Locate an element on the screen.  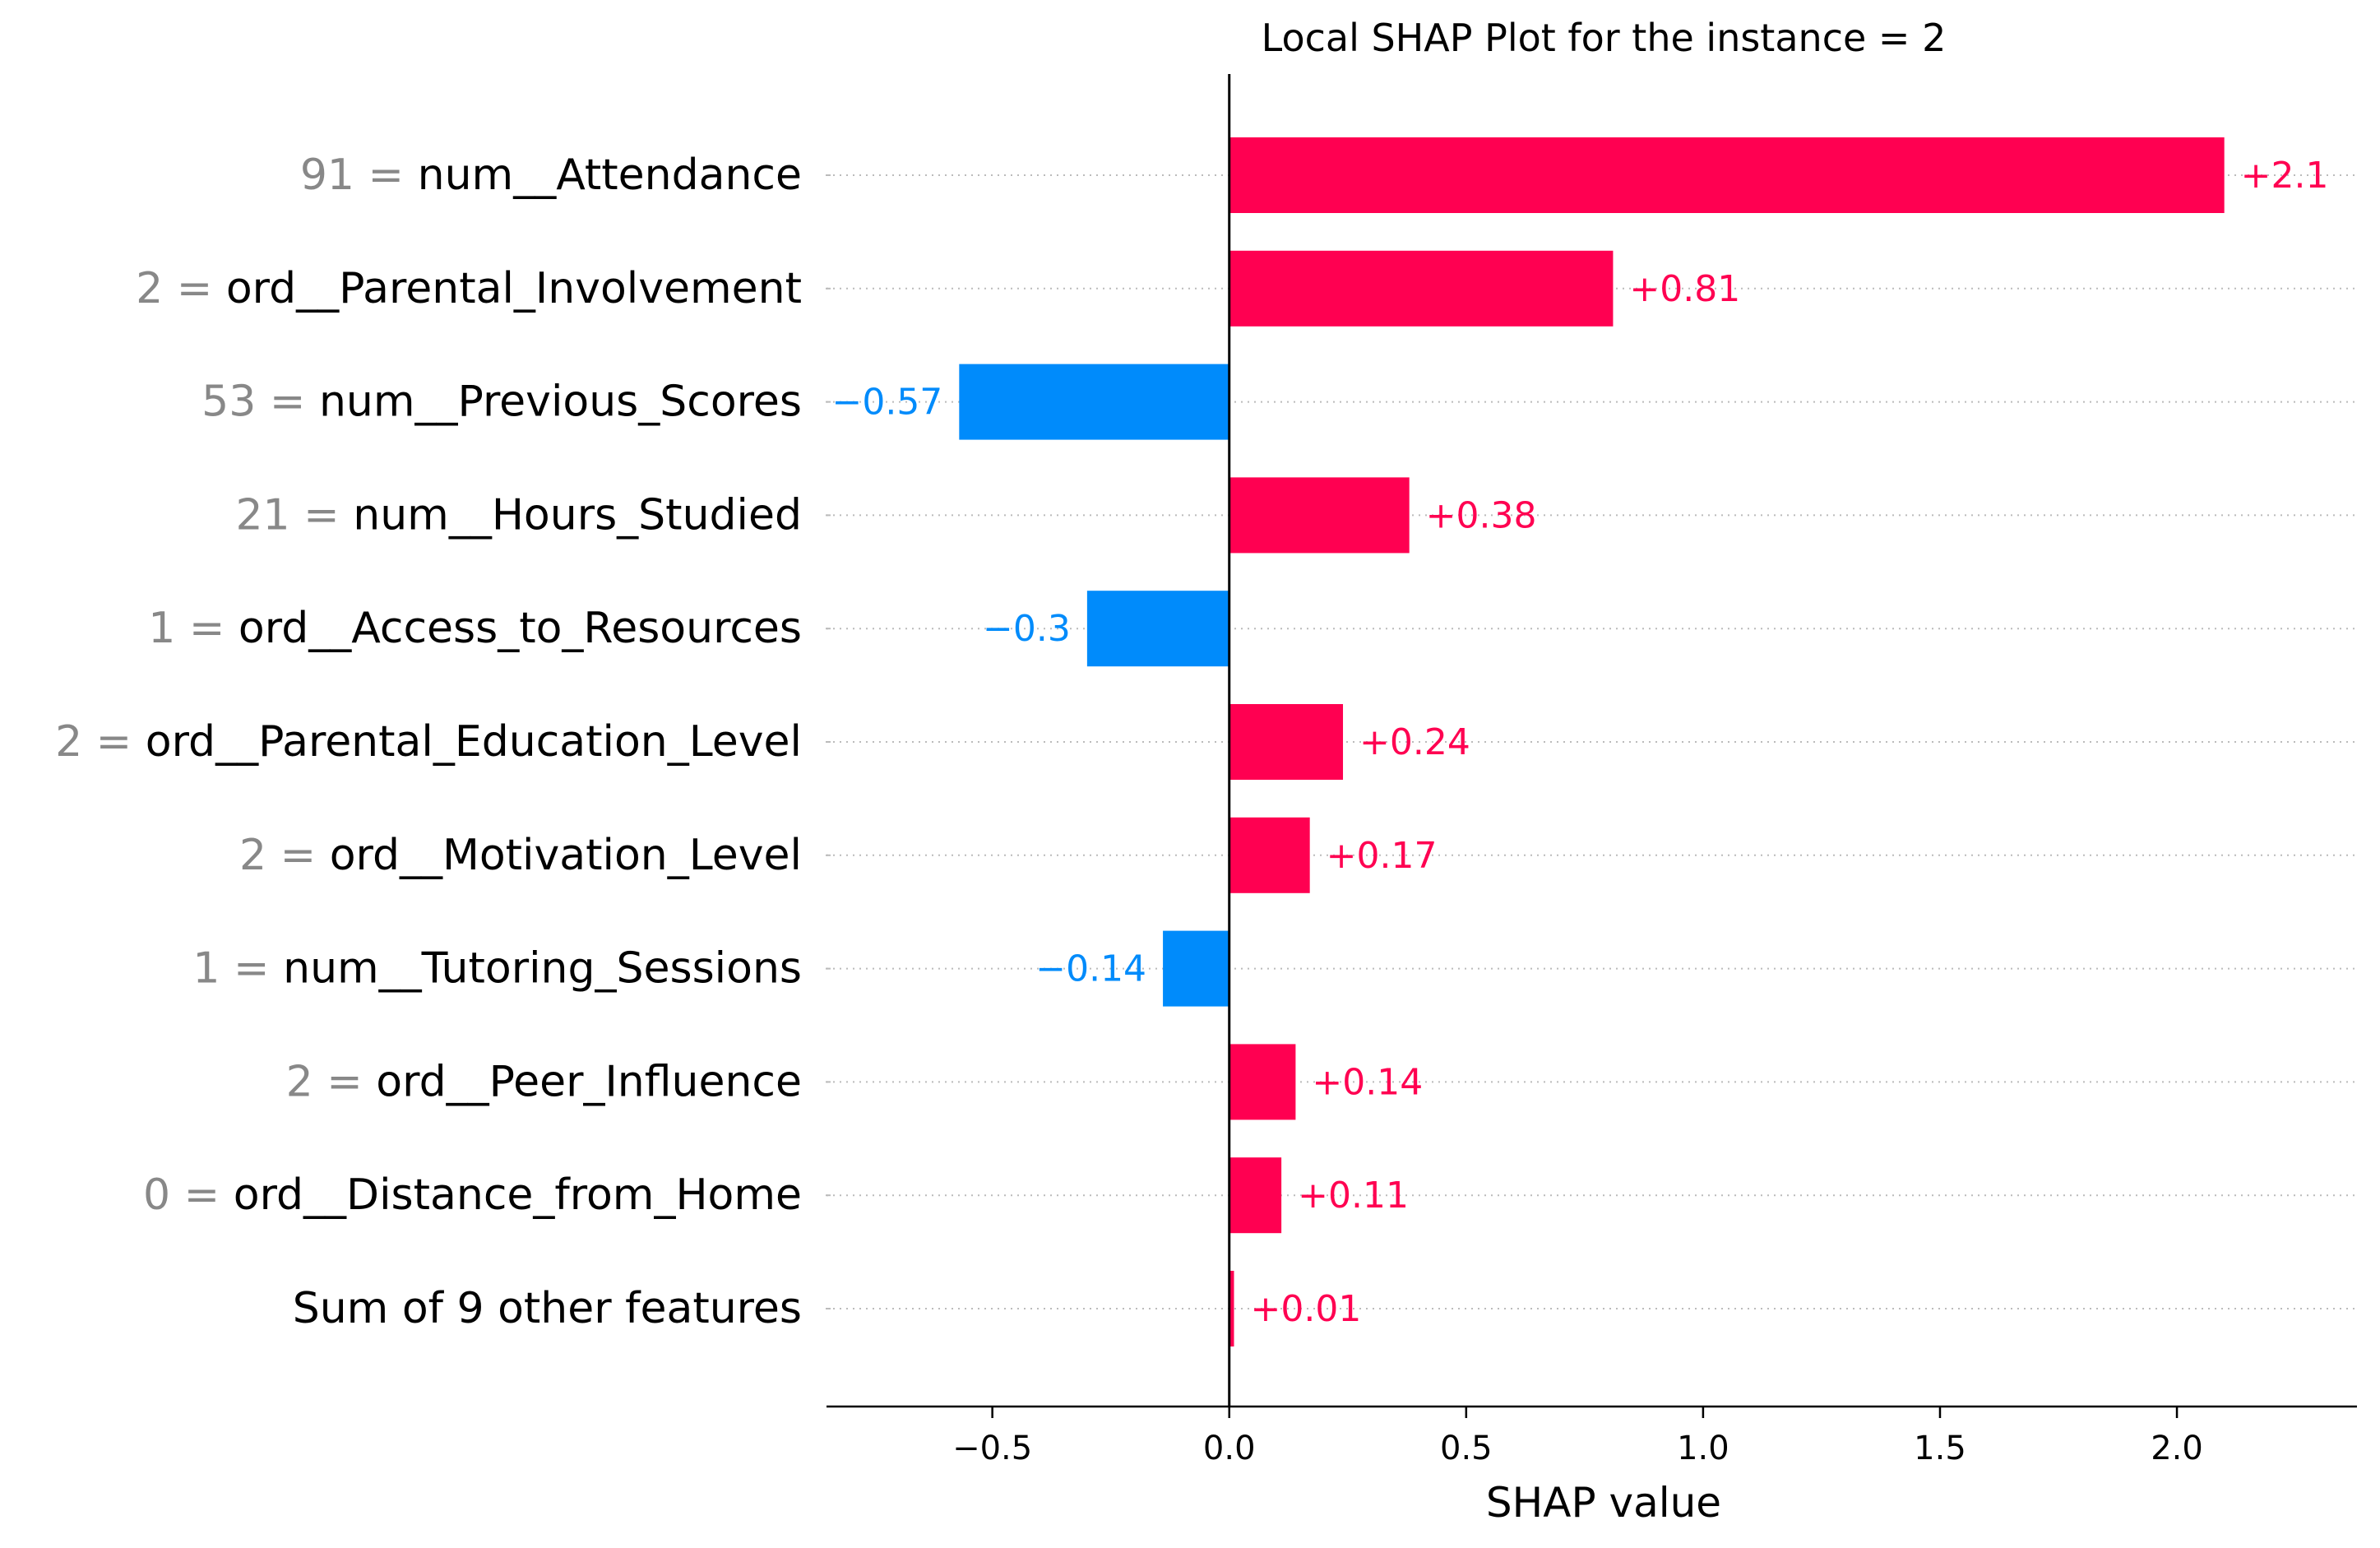
x-tick-label: 2.0 is located at coordinates (2177, 1448).